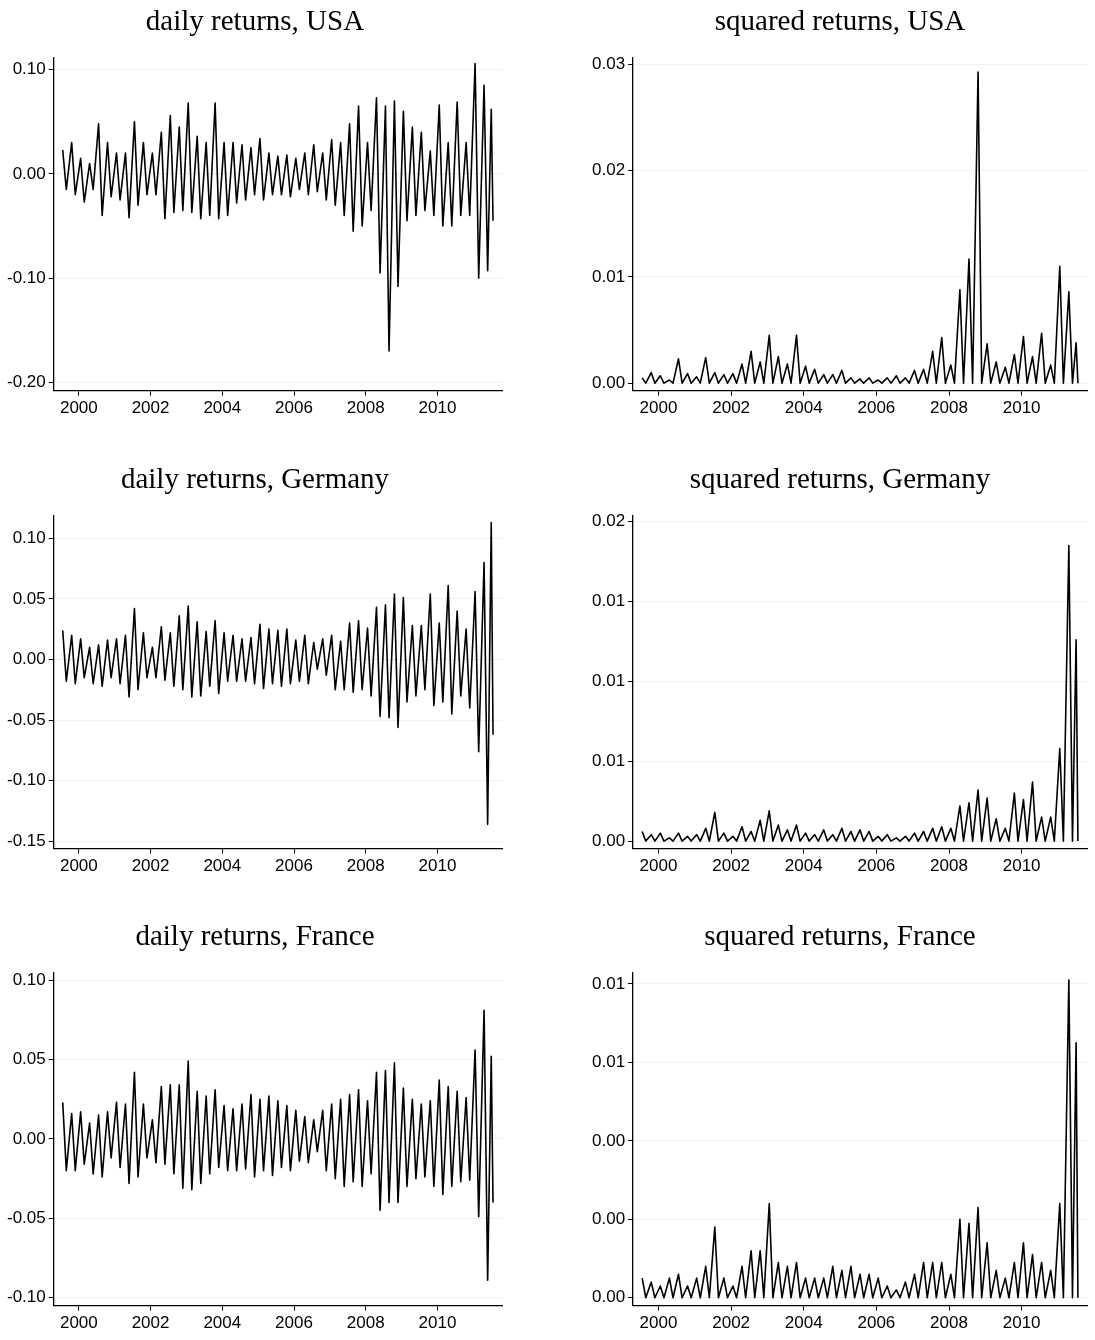  What do you see at coordinates (255, 935) in the screenshot?
I see `chart-title: daily returns, France` at bounding box center [255, 935].